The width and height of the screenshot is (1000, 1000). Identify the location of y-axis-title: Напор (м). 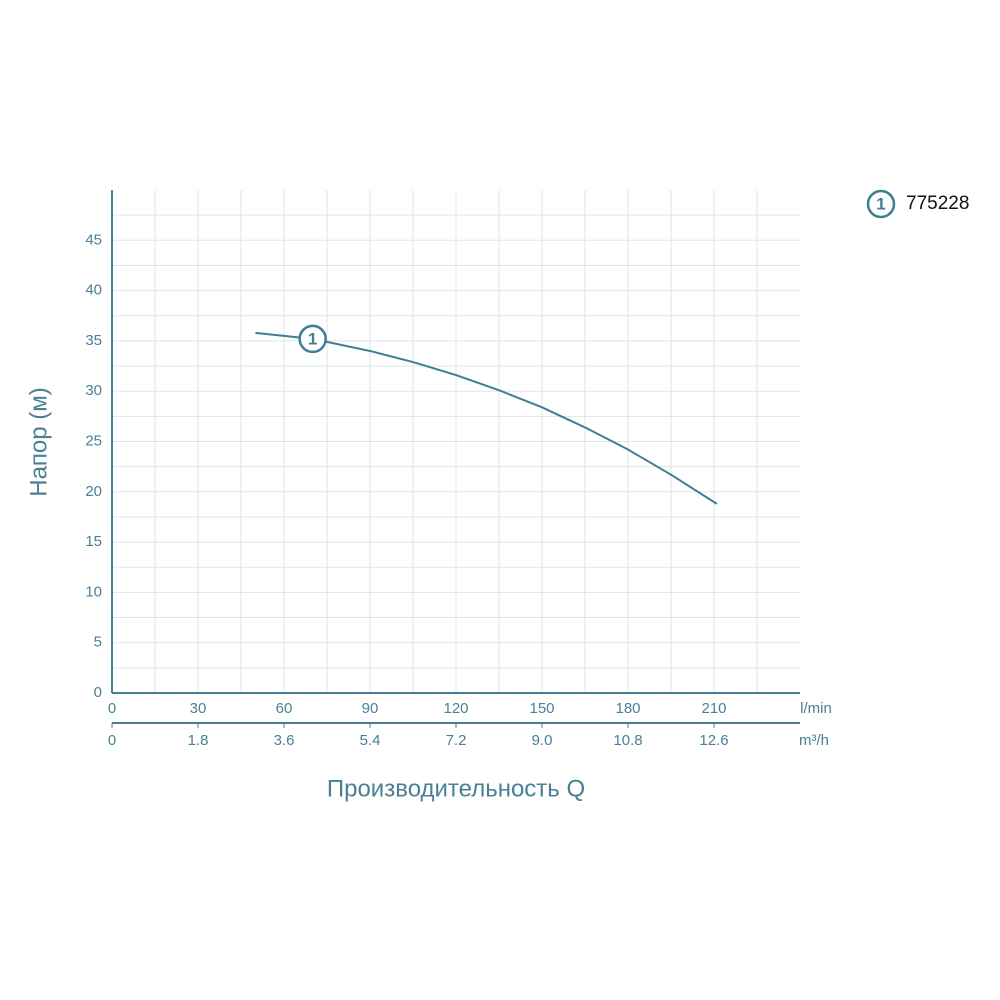
(38, 442).